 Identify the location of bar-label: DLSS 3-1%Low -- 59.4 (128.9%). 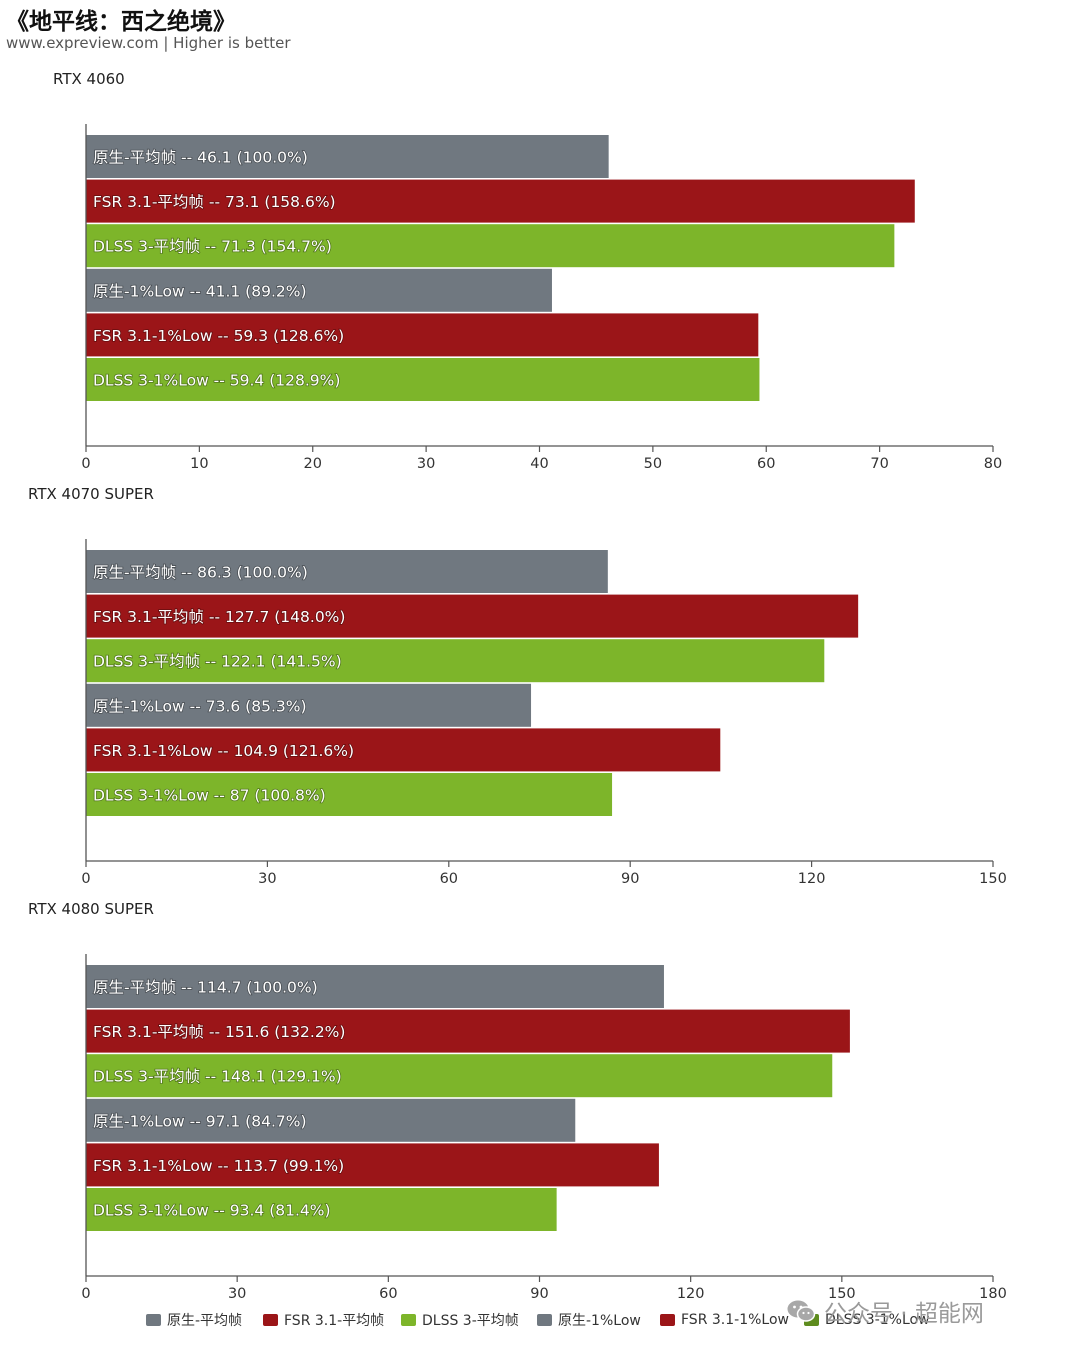
(216, 381).